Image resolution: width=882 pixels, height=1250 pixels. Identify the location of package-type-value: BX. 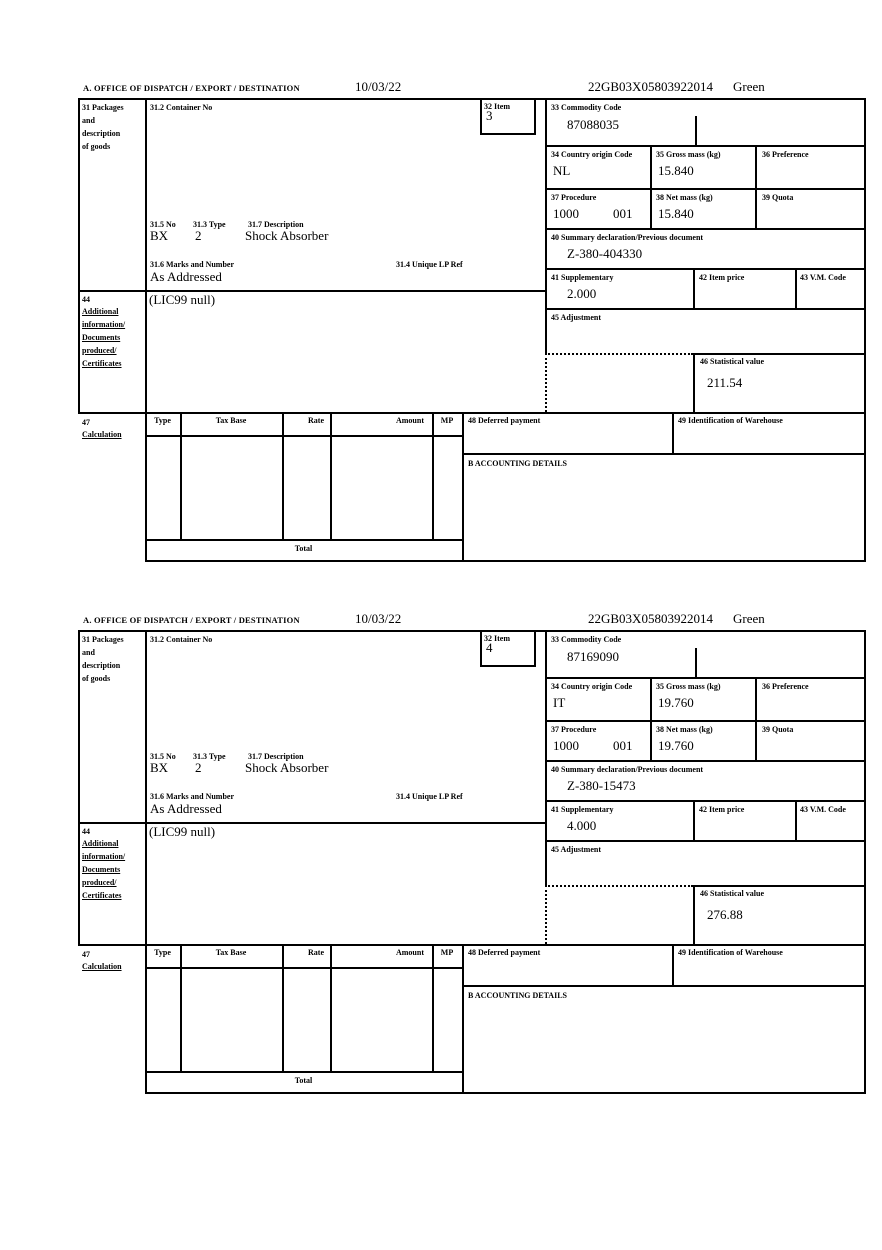
(159, 235).